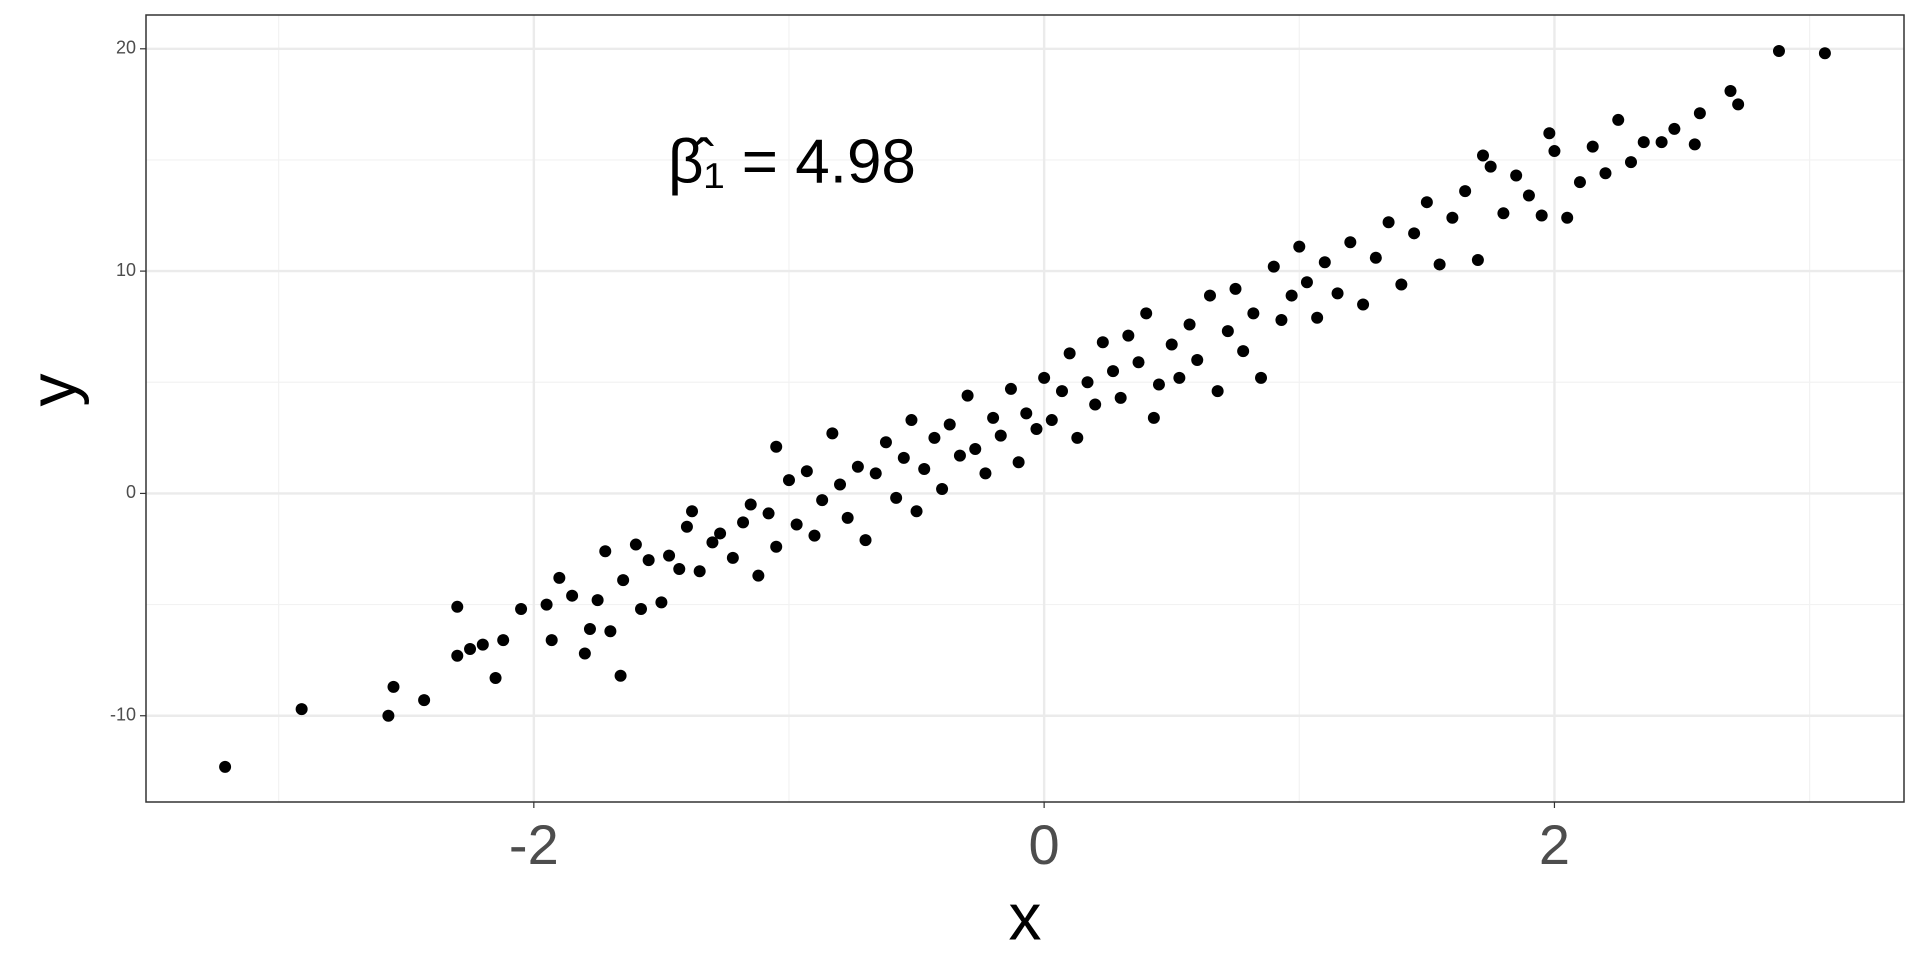 The image size is (1920, 960). I want to click on y-tick-label: 0, so click(131, 492).